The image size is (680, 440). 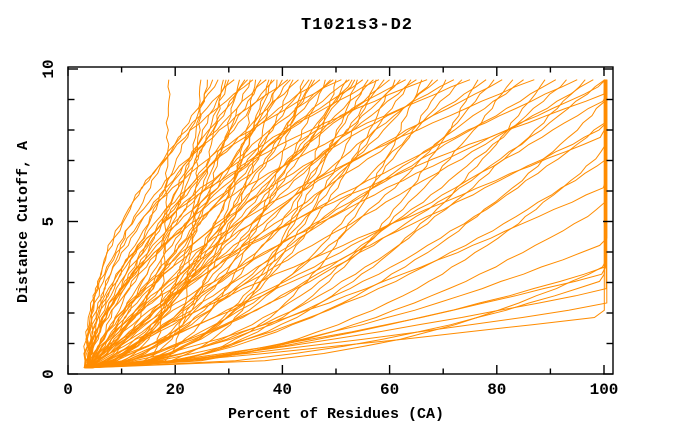 What do you see at coordinates (357, 25) in the screenshot?
I see `chart-title: T1021s3-D2` at bounding box center [357, 25].